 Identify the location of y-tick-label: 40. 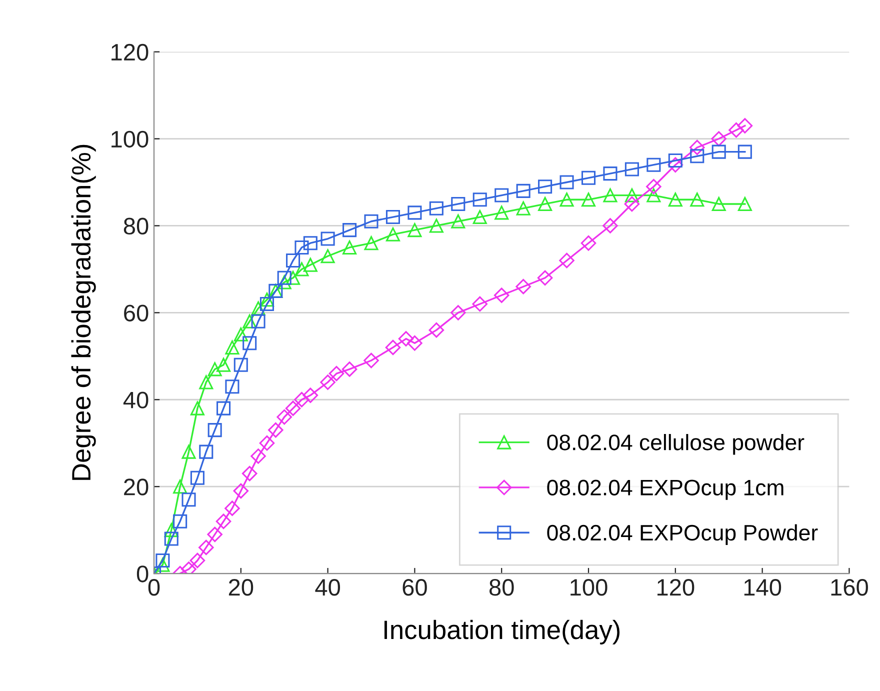
(135, 400).